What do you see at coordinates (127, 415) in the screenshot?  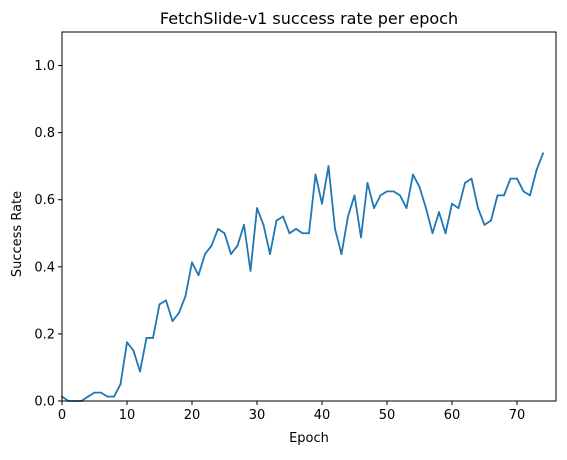 I see `x-tick-label: 10` at bounding box center [127, 415].